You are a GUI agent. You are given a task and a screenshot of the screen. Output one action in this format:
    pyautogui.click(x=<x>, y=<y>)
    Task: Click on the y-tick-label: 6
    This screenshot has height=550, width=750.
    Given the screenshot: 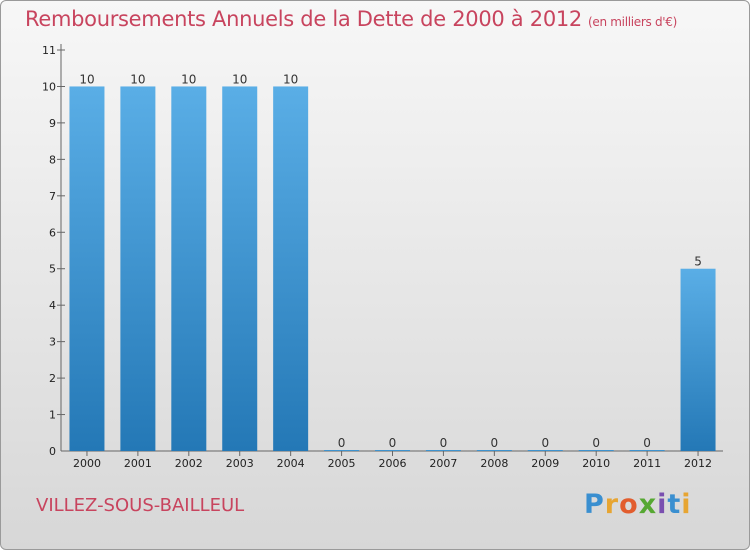 What is the action you would take?
    pyautogui.click(x=52, y=232)
    